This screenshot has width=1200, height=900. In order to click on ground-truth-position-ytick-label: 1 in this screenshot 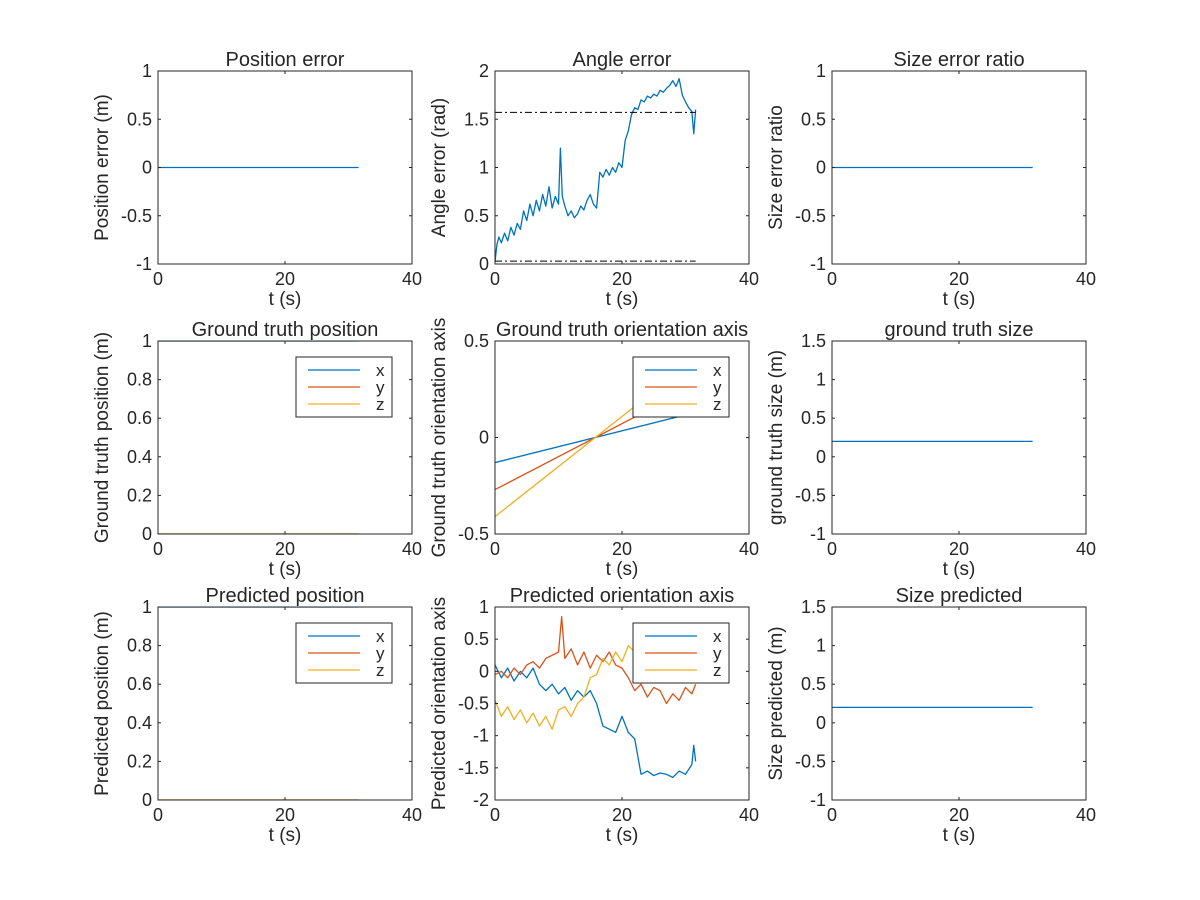, I will do `click(147, 341)`.